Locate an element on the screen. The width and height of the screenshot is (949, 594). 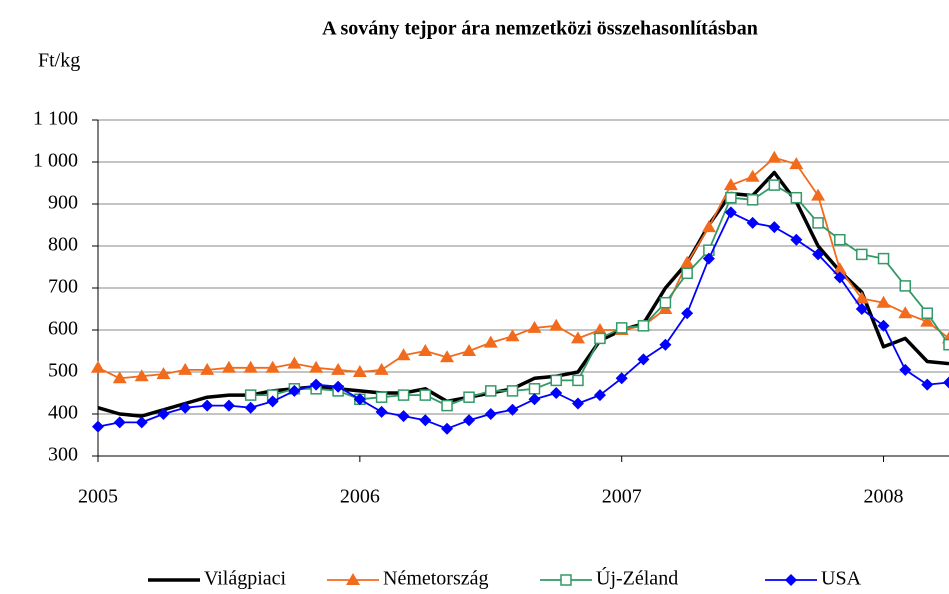
x-tick-label: 2006 is located at coordinates (360, 497).